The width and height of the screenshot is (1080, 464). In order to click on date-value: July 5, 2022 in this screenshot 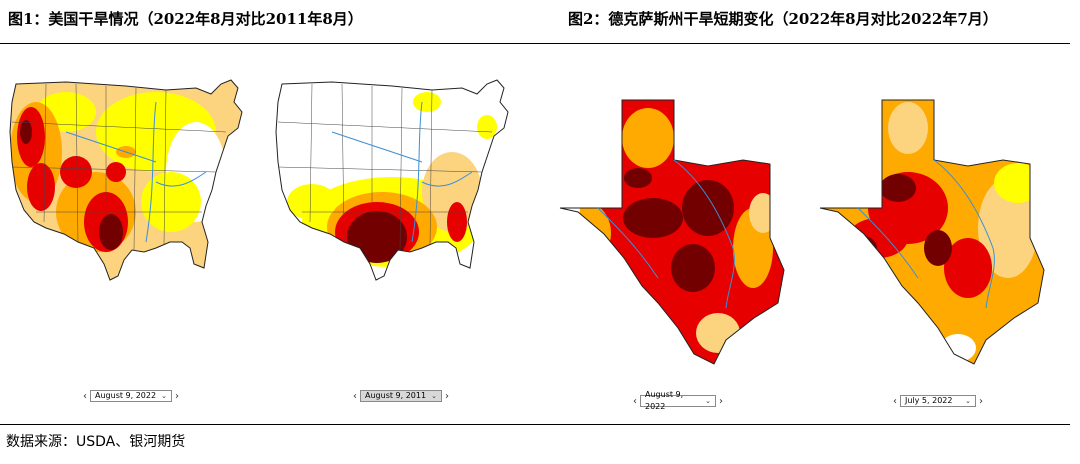, I will do `click(929, 400)`.